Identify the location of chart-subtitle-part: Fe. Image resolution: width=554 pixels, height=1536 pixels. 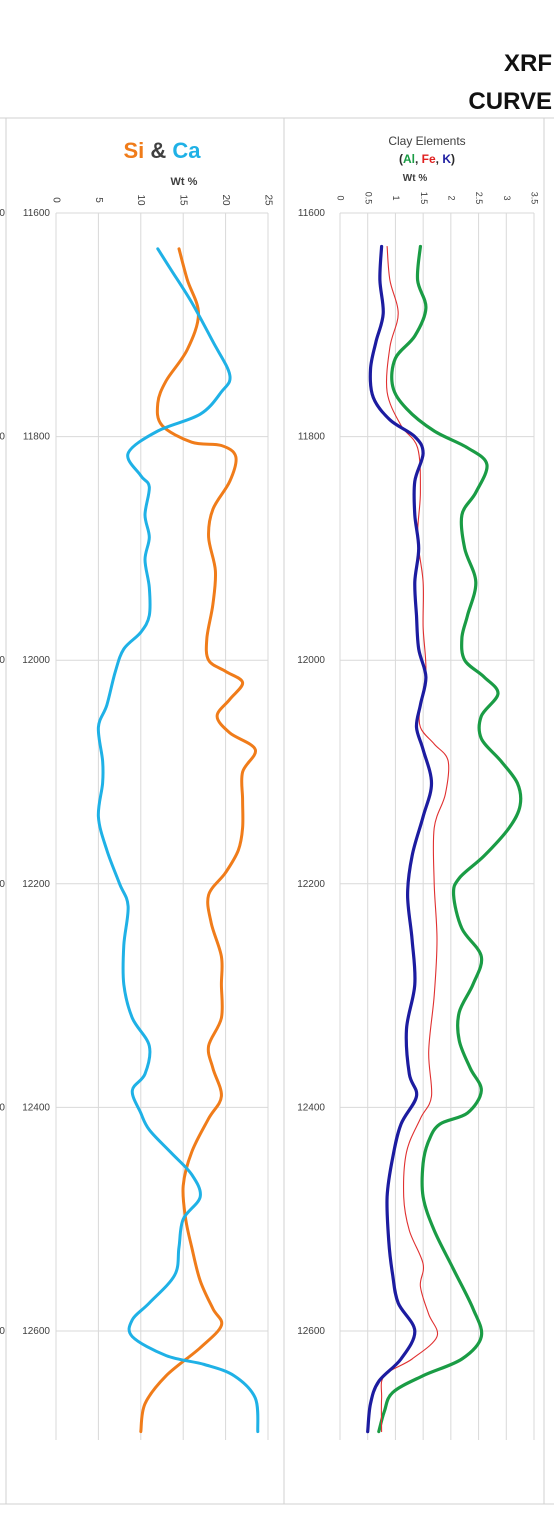
(429, 159).